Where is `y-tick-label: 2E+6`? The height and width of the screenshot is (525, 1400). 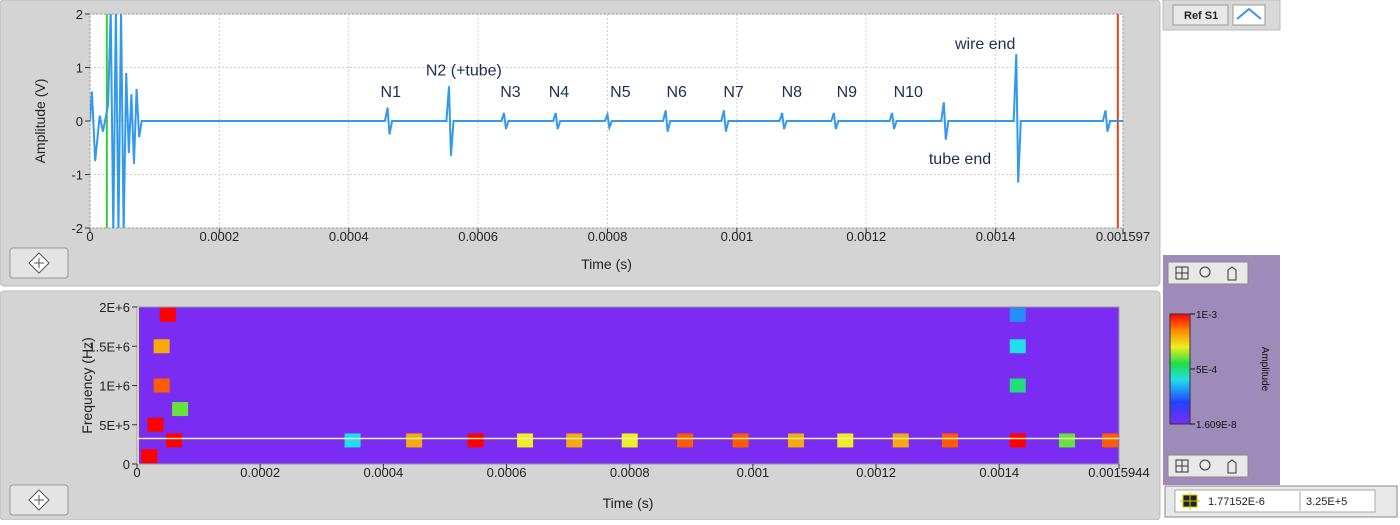 y-tick-label: 2E+6 is located at coordinates (114, 307).